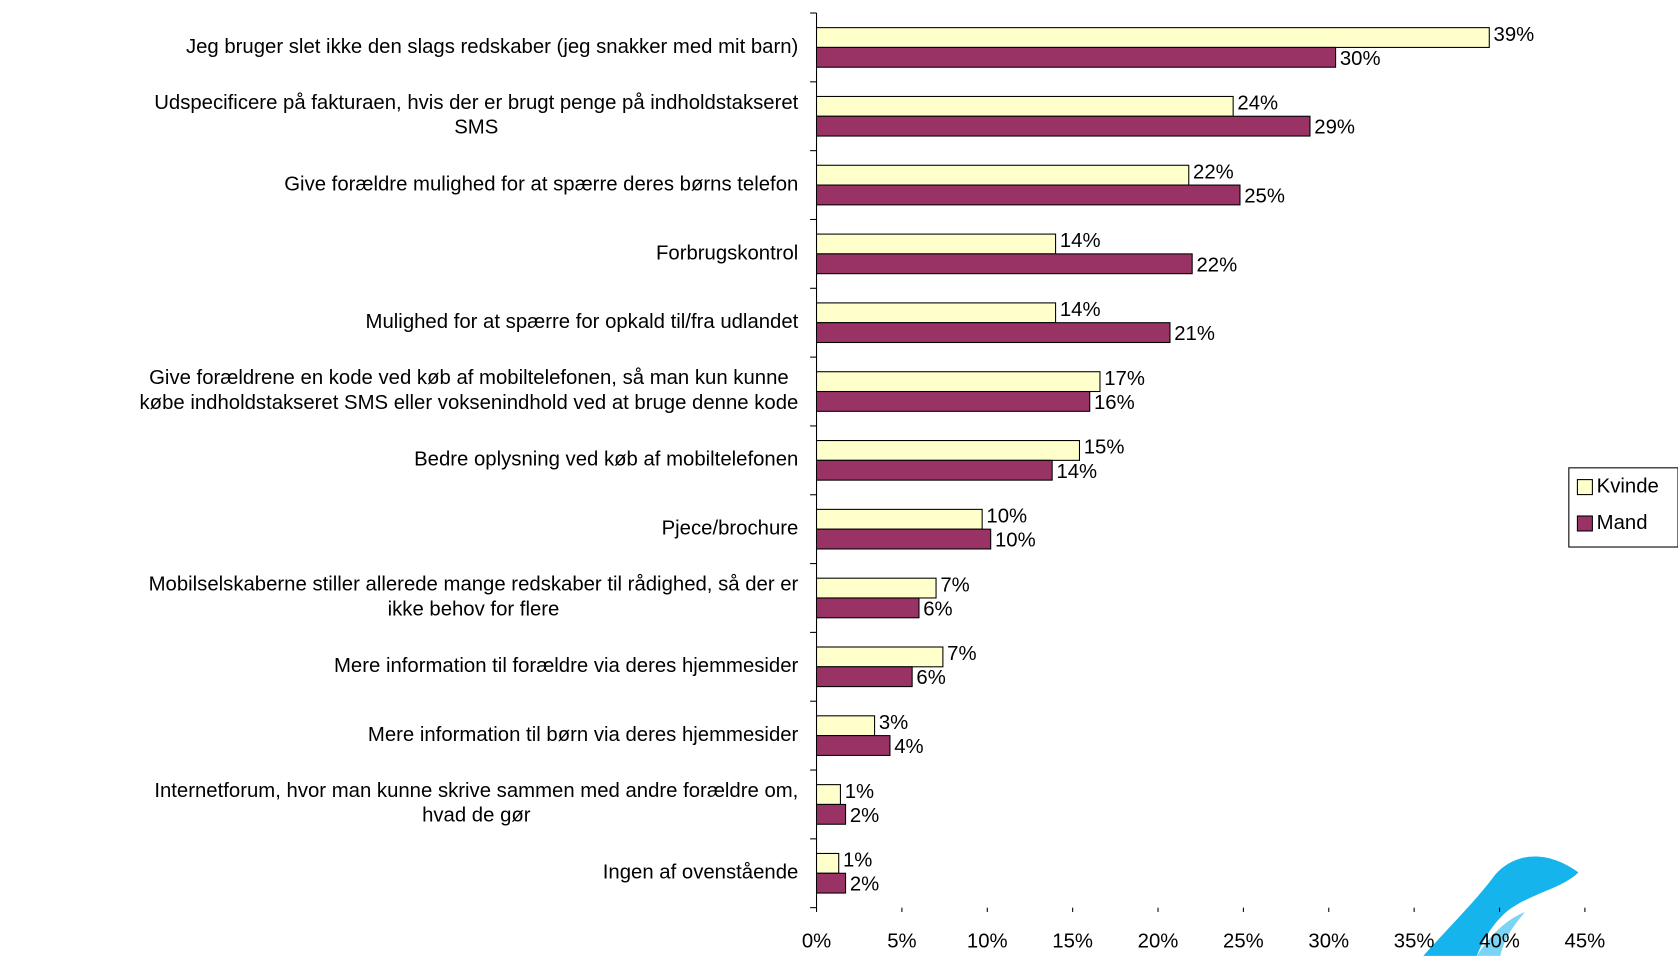 The image size is (1678, 956). What do you see at coordinates (727, 253) in the screenshot?
I see `category-label: Forbrugskontrol` at bounding box center [727, 253].